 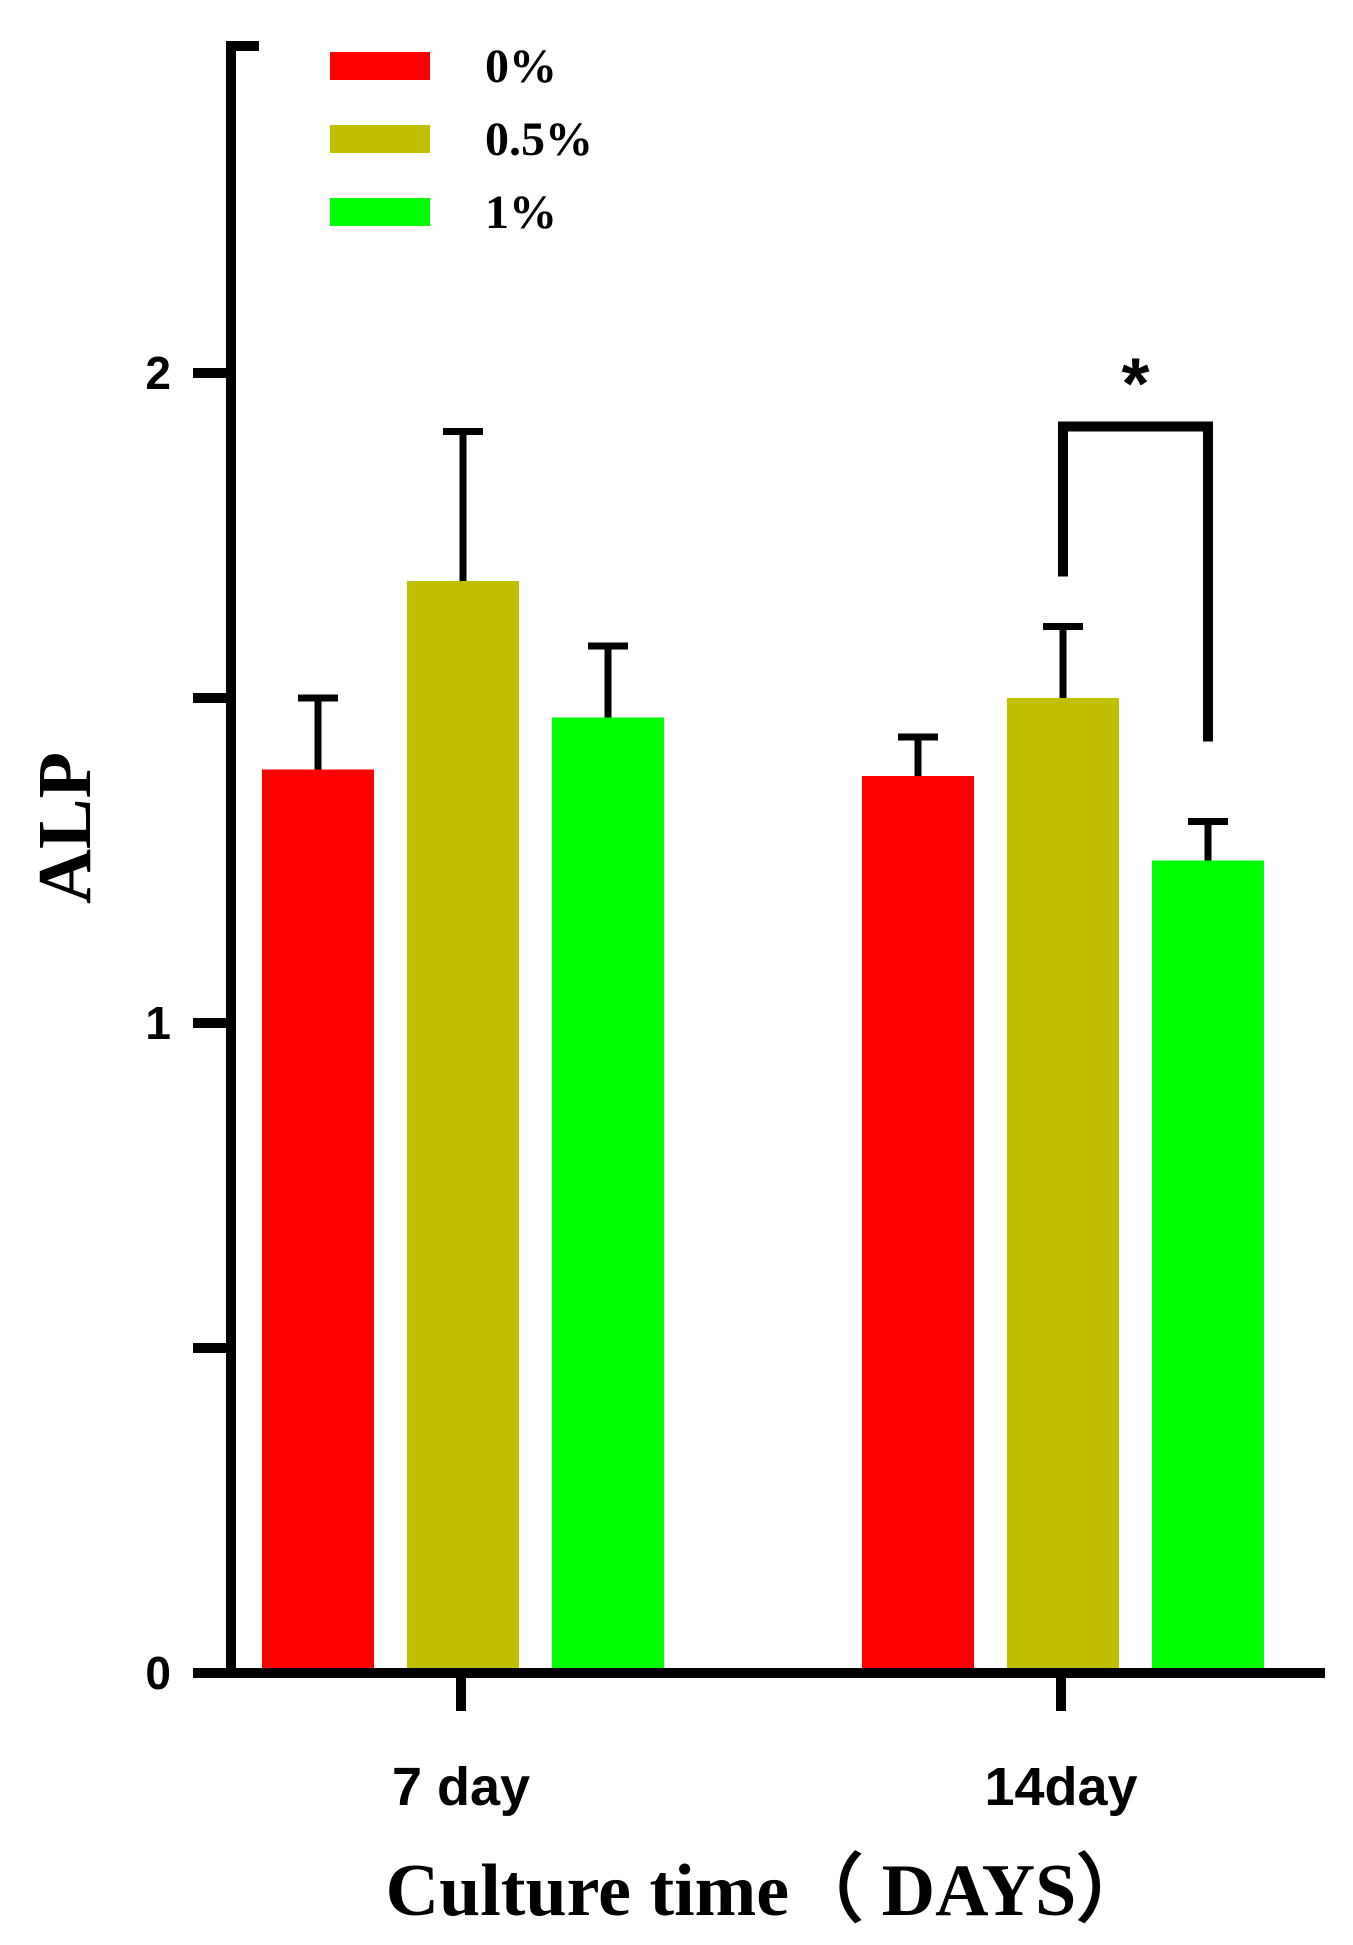 I want to click on bar-1-7-day, so click(x=608, y=1195).